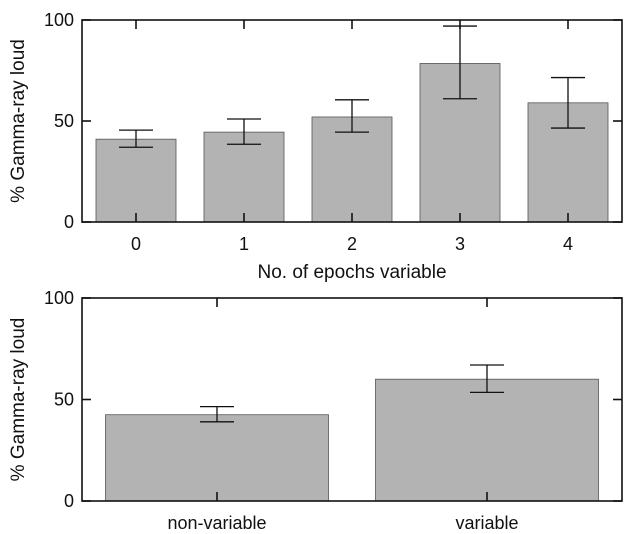  I want to click on x-tick-label-4: 4, so click(568, 244).